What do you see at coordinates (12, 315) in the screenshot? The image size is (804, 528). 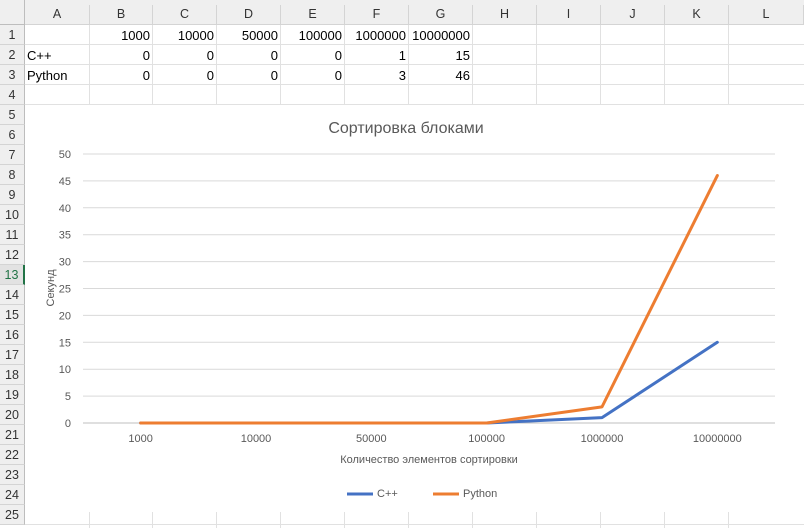 I see `row-header-15: 15` at bounding box center [12, 315].